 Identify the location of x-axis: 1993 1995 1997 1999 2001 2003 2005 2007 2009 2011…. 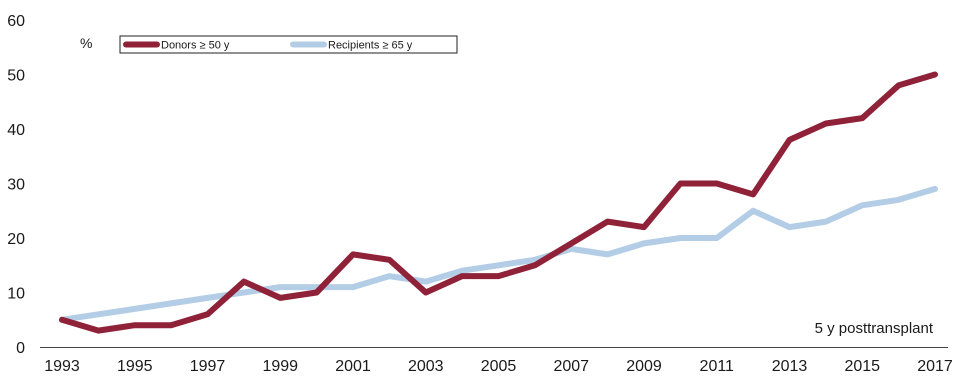
(496, 361).